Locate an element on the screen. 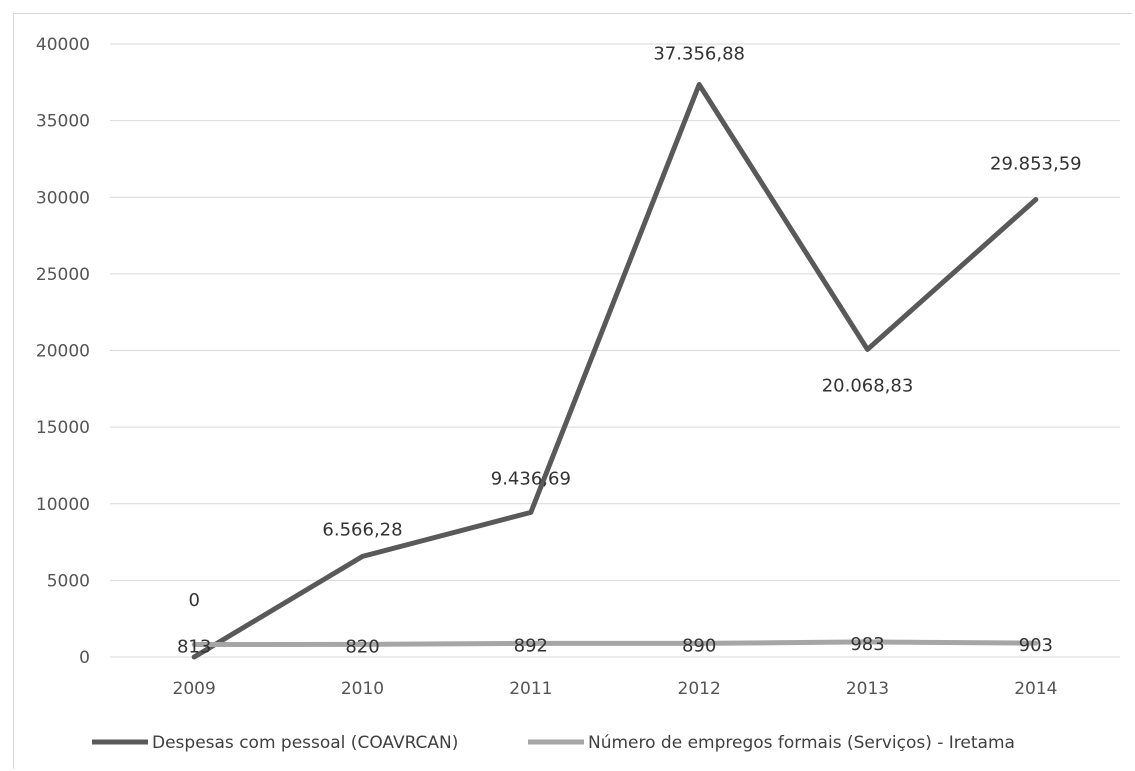 The height and width of the screenshot is (771, 1135). x-tick-label: 2013 is located at coordinates (867, 689).